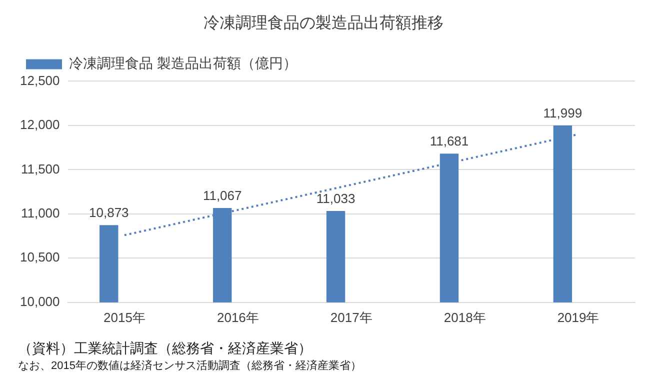 Image resolution: width=663 pixels, height=381 pixels. What do you see at coordinates (40, 124) in the screenshot?
I see `y-tick-label: 12,000` at bounding box center [40, 124].